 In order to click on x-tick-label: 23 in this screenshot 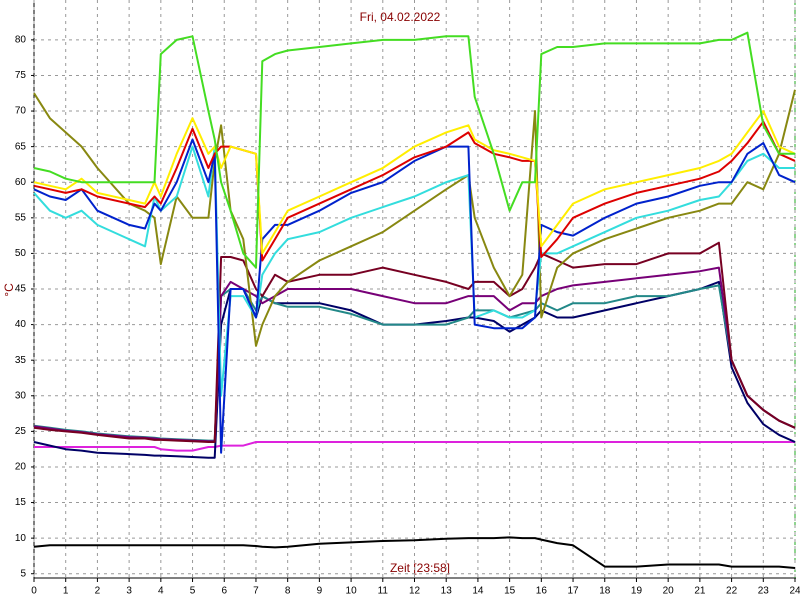, I will do `click(764, 591)`.